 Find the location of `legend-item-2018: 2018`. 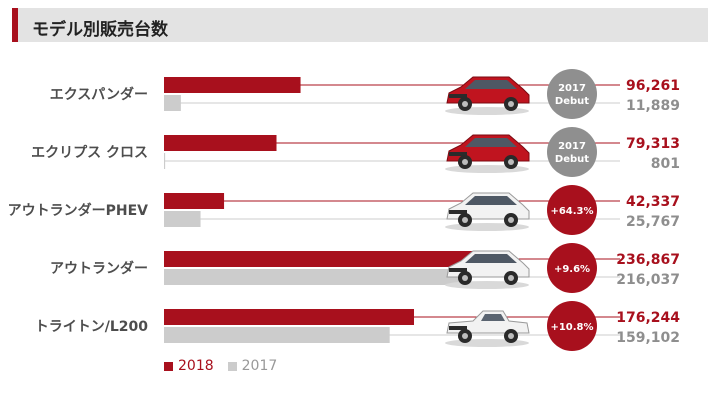

legend-item-2018: 2018 is located at coordinates (189, 366).